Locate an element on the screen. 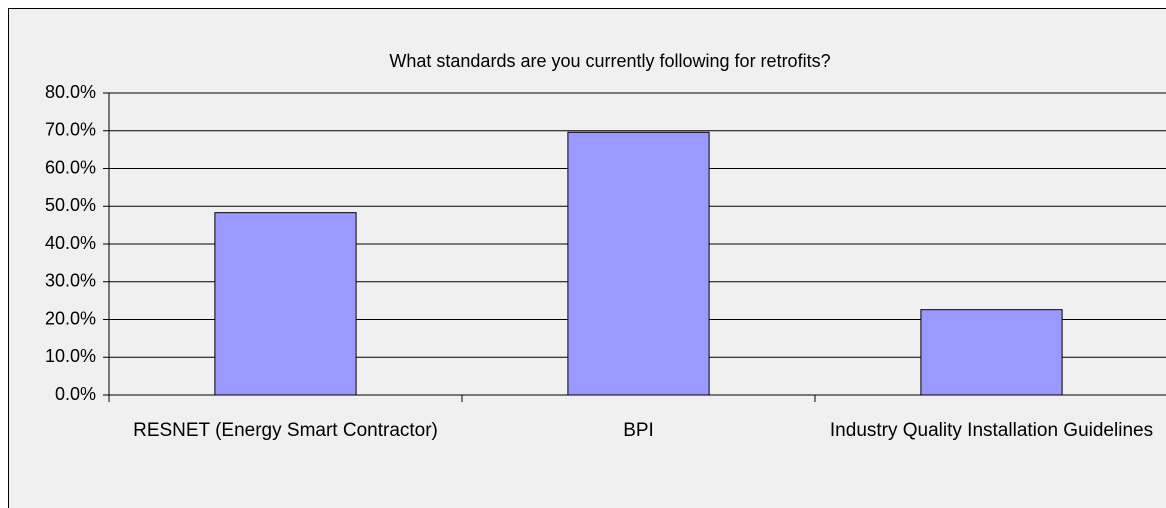 Image resolution: width=1166 pixels, height=508 pixels. y-tick-label: 60.0% is located at coordinates (70, 167).